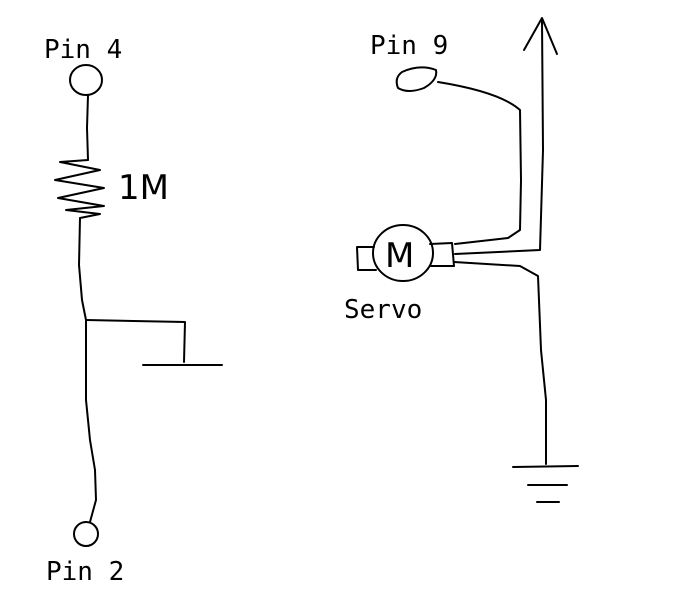 The width and height of the screenshot is (695, 602). What do you see at coordinates (79, 189) in the screenshot?
I see `resistor-zigzag` at bounding box center [79, 189].